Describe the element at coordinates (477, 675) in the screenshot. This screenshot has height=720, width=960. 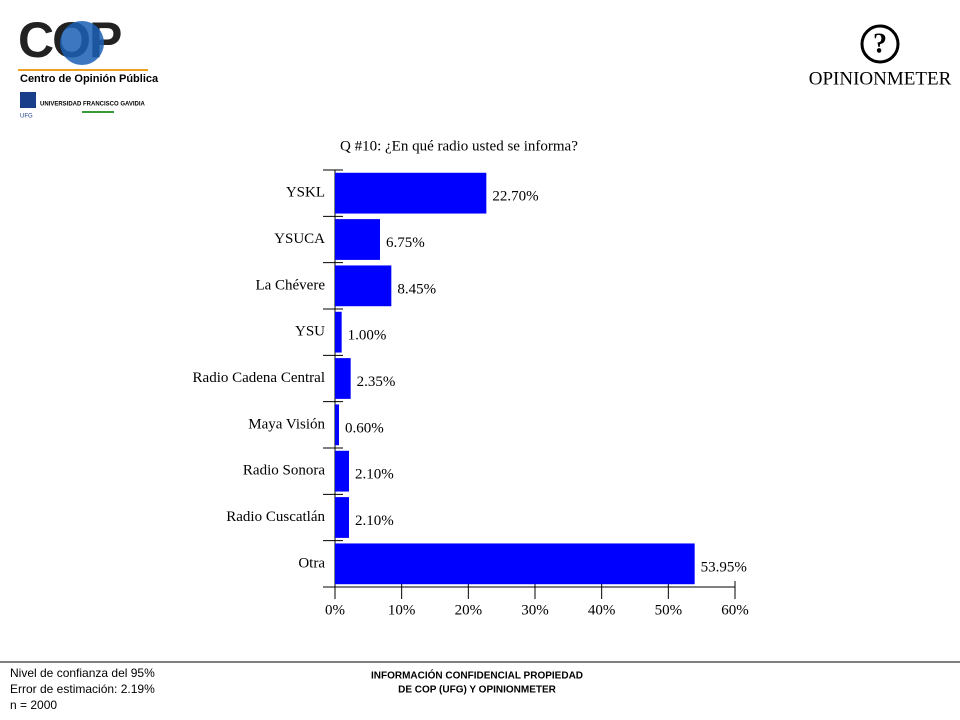
I see `confidential: INFORMACIÓN CONFIDENCIAL PROPIEDAD` at that location.